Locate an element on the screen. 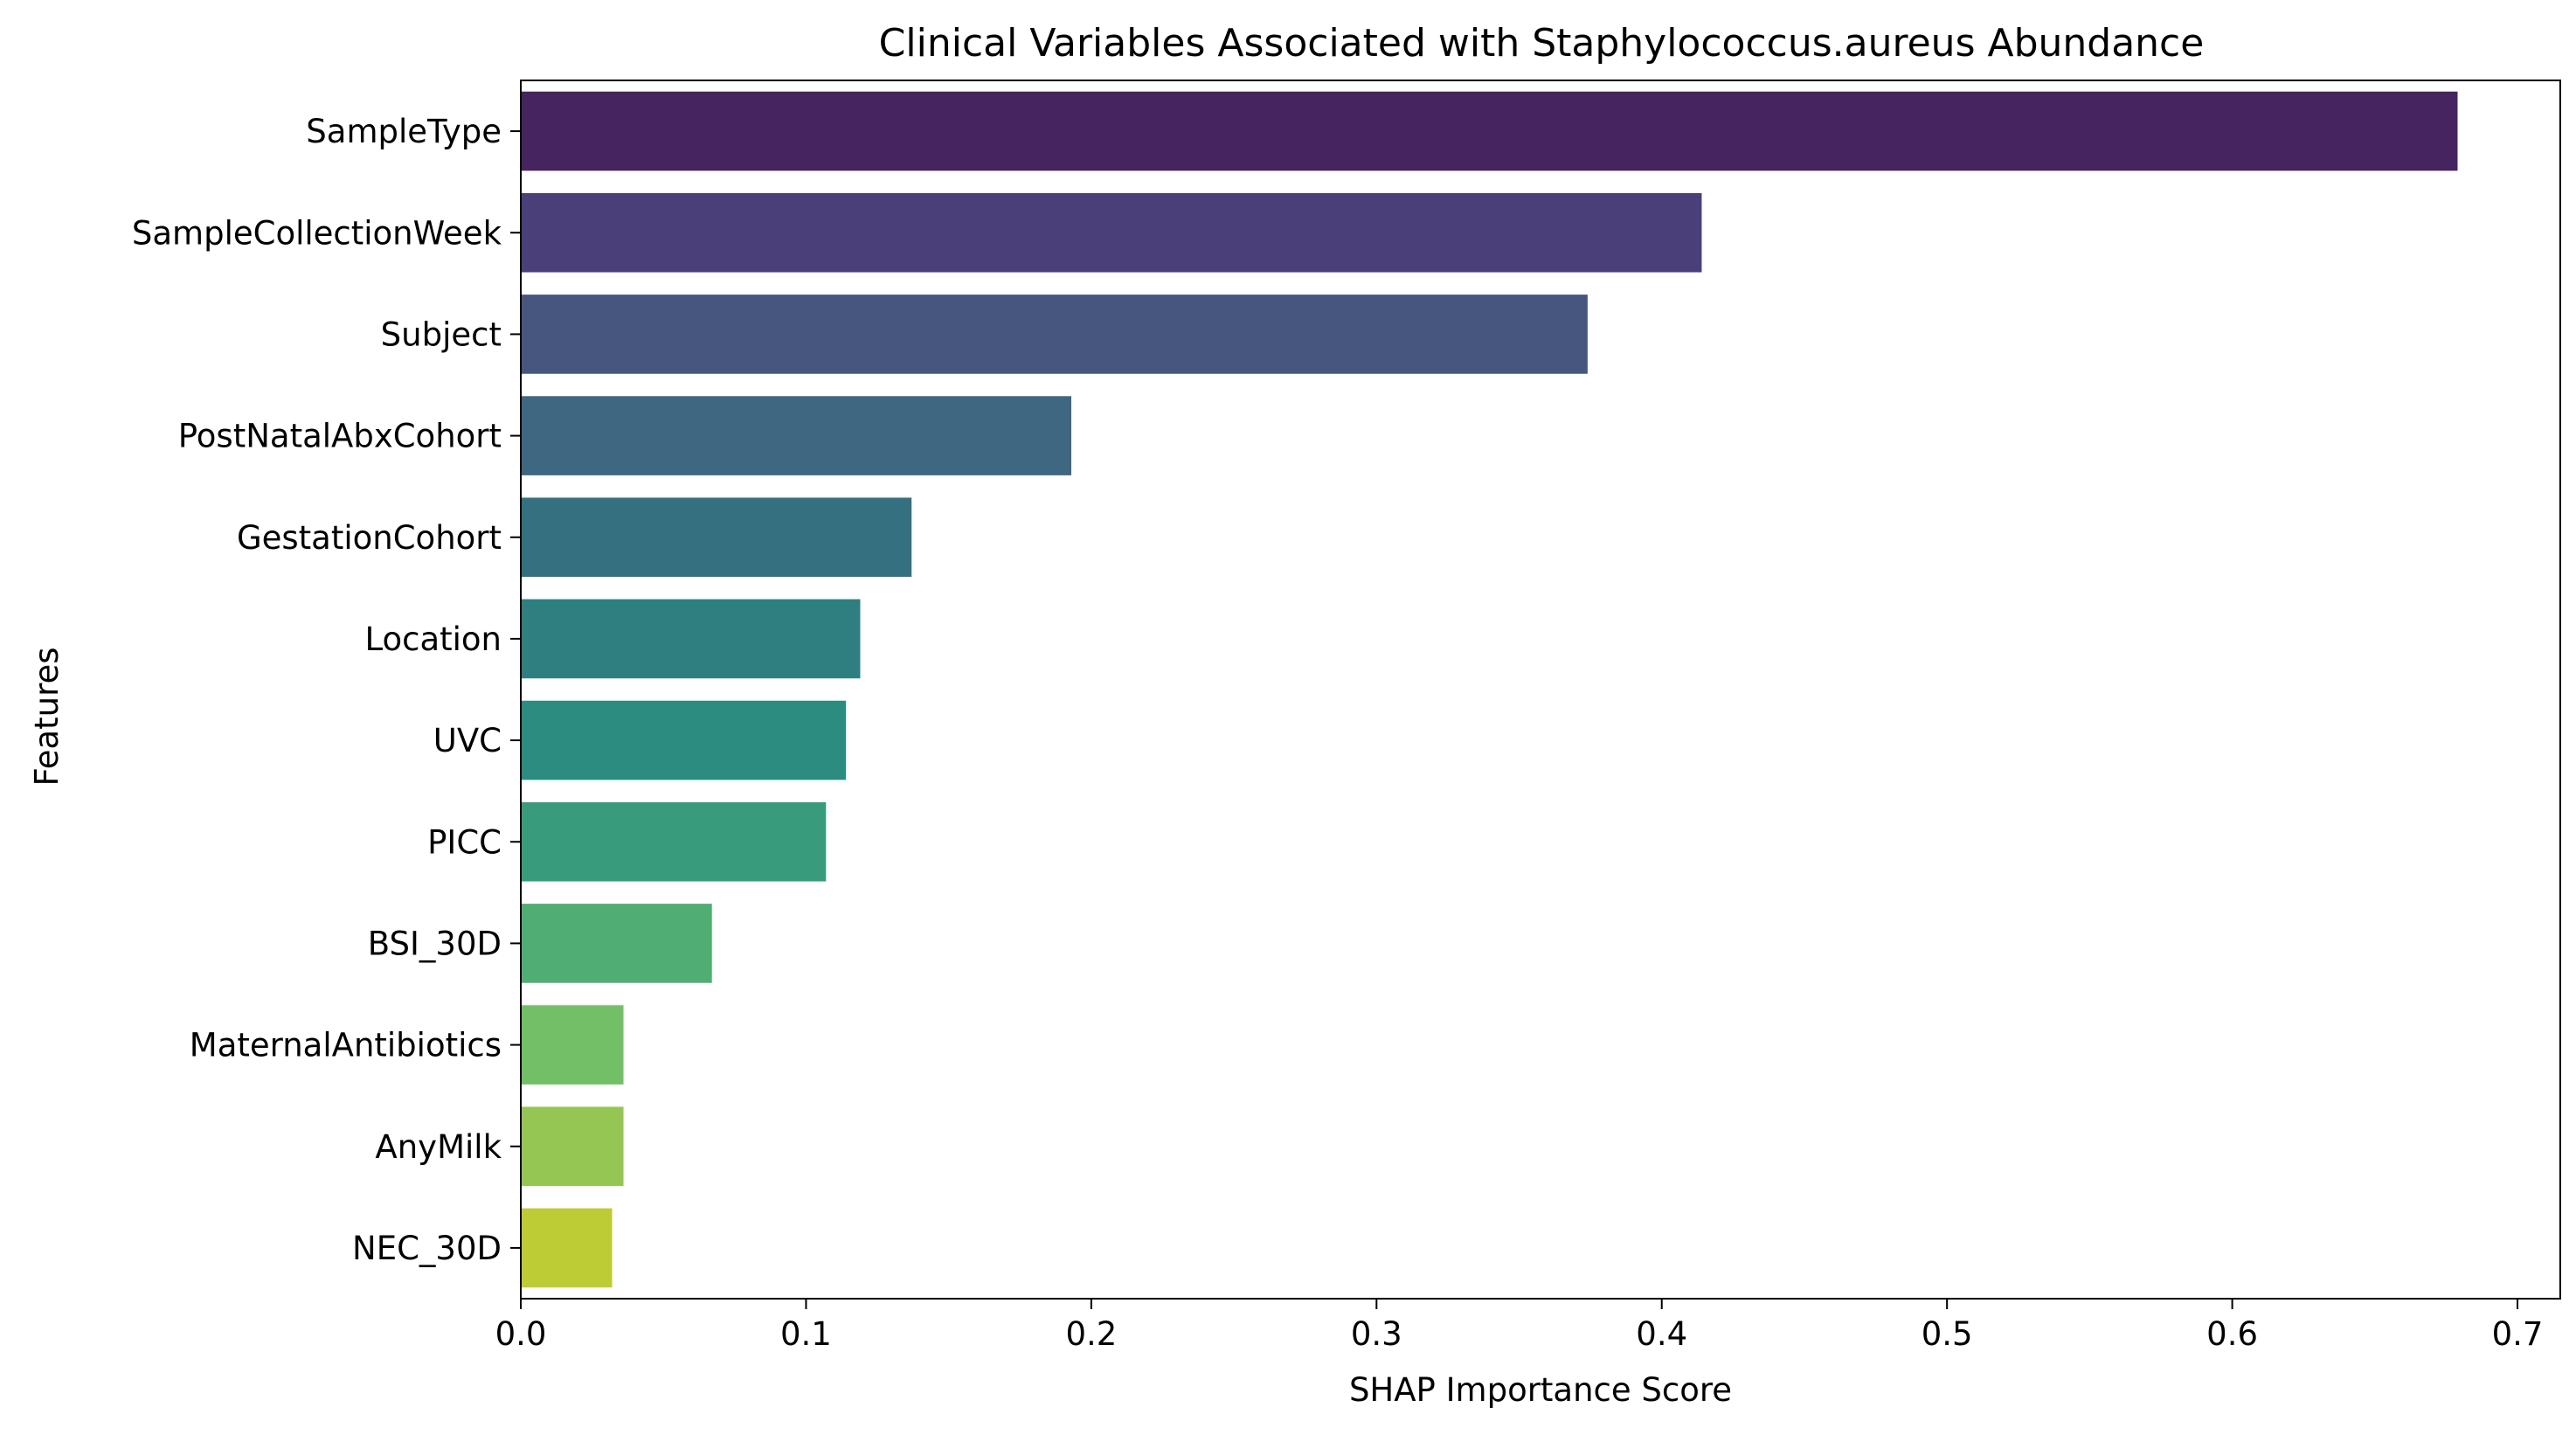 This screenshot has width=2576, height=1435. bar-SampleCollectionWeek is located at coordinates (1111, 232).